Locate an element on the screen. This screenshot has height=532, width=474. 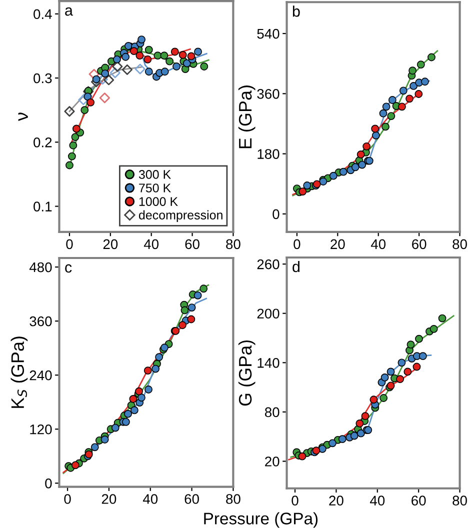
y-tick-label: 540 is located at coordinates (268, 33).